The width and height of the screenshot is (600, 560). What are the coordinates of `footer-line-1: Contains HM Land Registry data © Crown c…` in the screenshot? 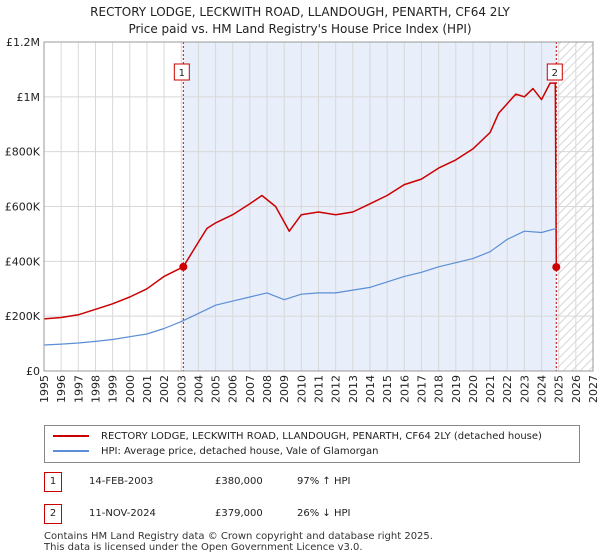 It's located at (238, 536).